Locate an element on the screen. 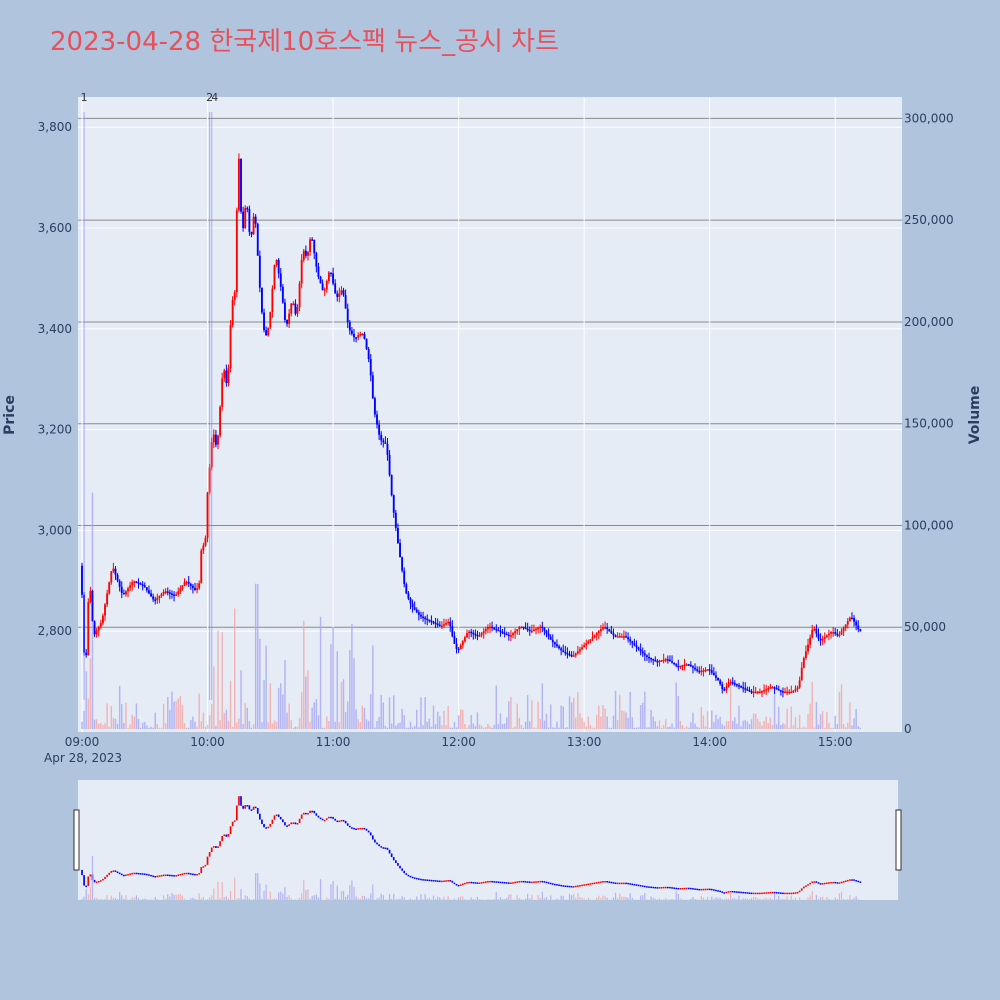  range-slider-right-handle is located at coordinates (898, 840).